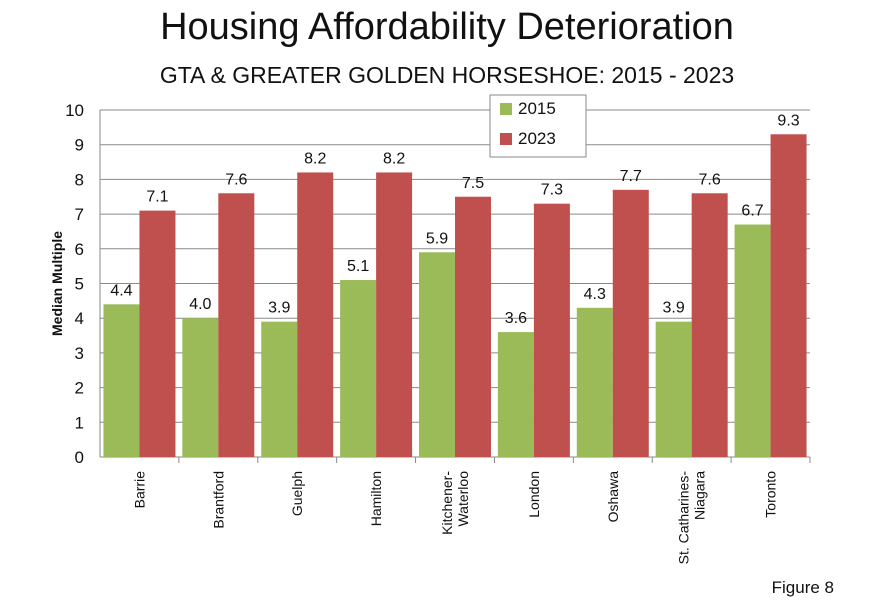 The height and width of the screenshot is (604, 894). Describe the element at coordinates (74, 110) in the screenshot. I see `y-tick-label: 10` at that location.